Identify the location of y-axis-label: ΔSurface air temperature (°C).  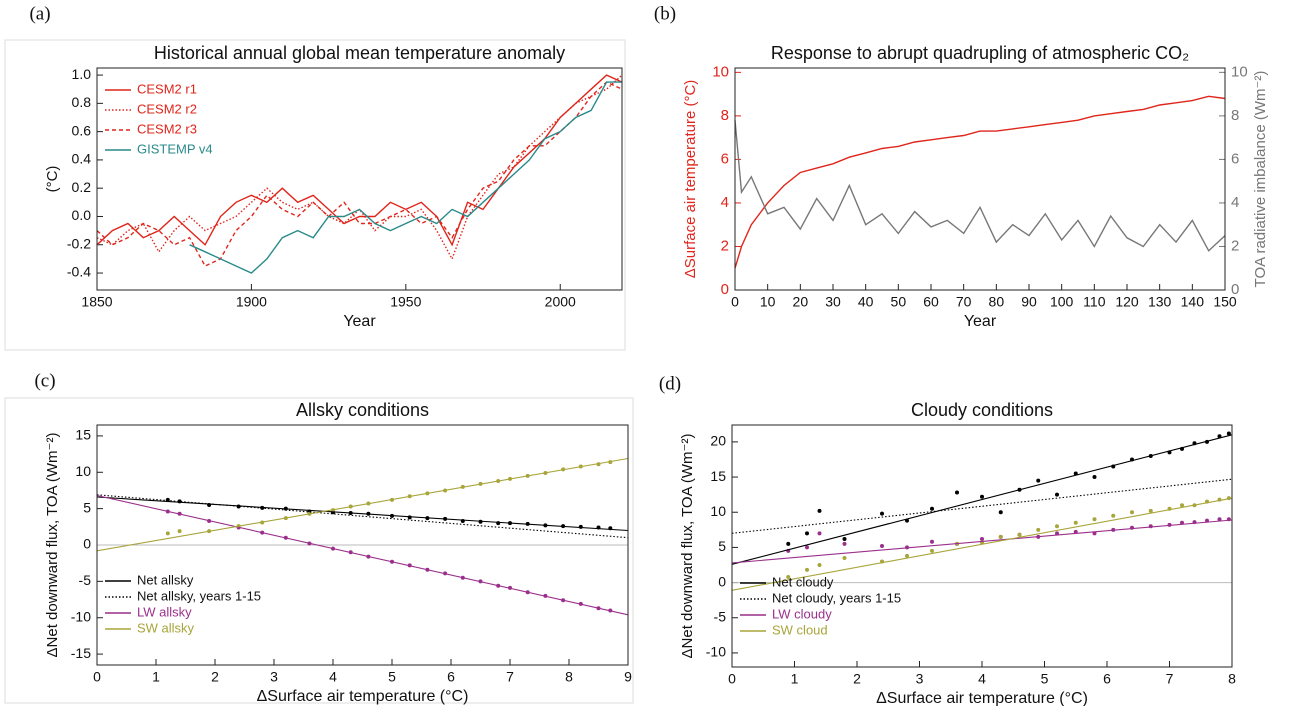
(690, 179).